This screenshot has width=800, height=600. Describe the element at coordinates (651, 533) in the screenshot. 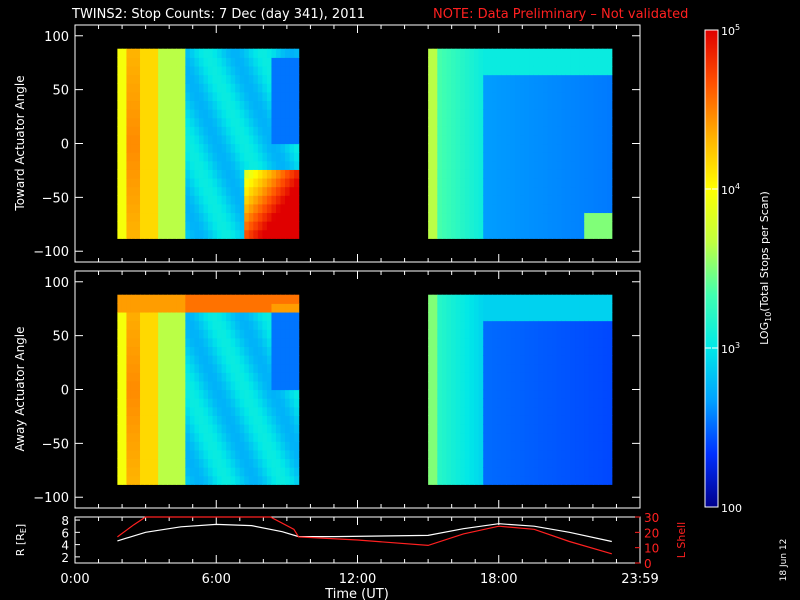

I see `orbit-right-tick-label: 20` at that location.